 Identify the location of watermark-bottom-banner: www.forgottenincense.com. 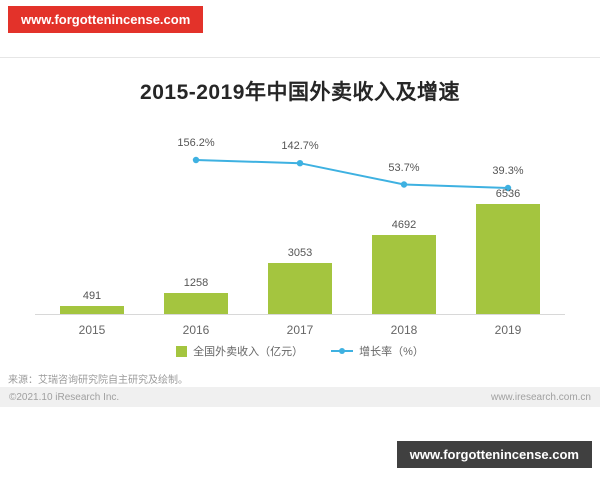
(494, 454).